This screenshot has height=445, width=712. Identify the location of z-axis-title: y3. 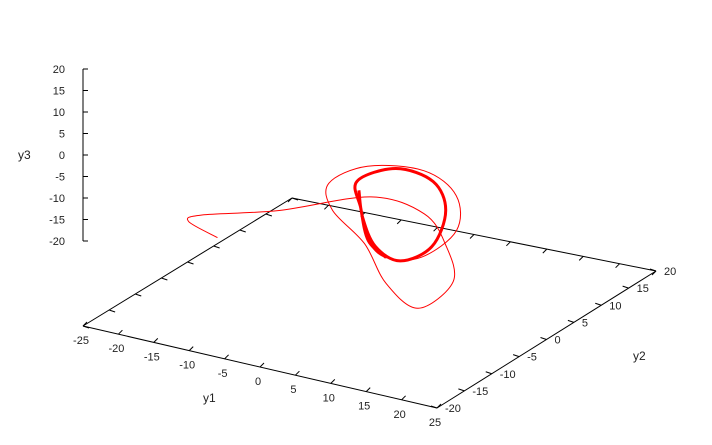
(24, 155).